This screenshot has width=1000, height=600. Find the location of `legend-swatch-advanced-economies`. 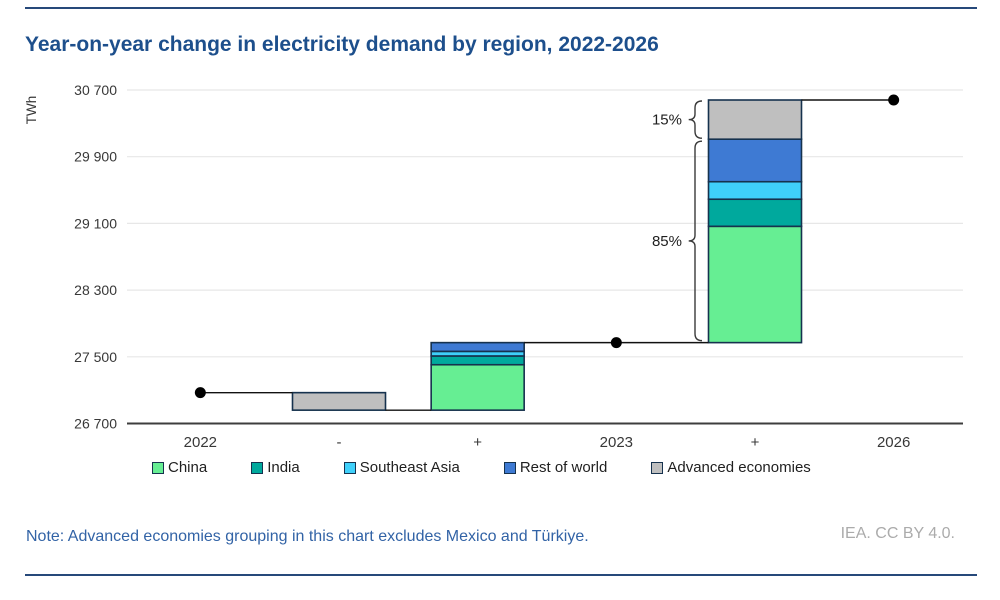

legend-swatch-advanced-economies is located at coordinates (657, 467).